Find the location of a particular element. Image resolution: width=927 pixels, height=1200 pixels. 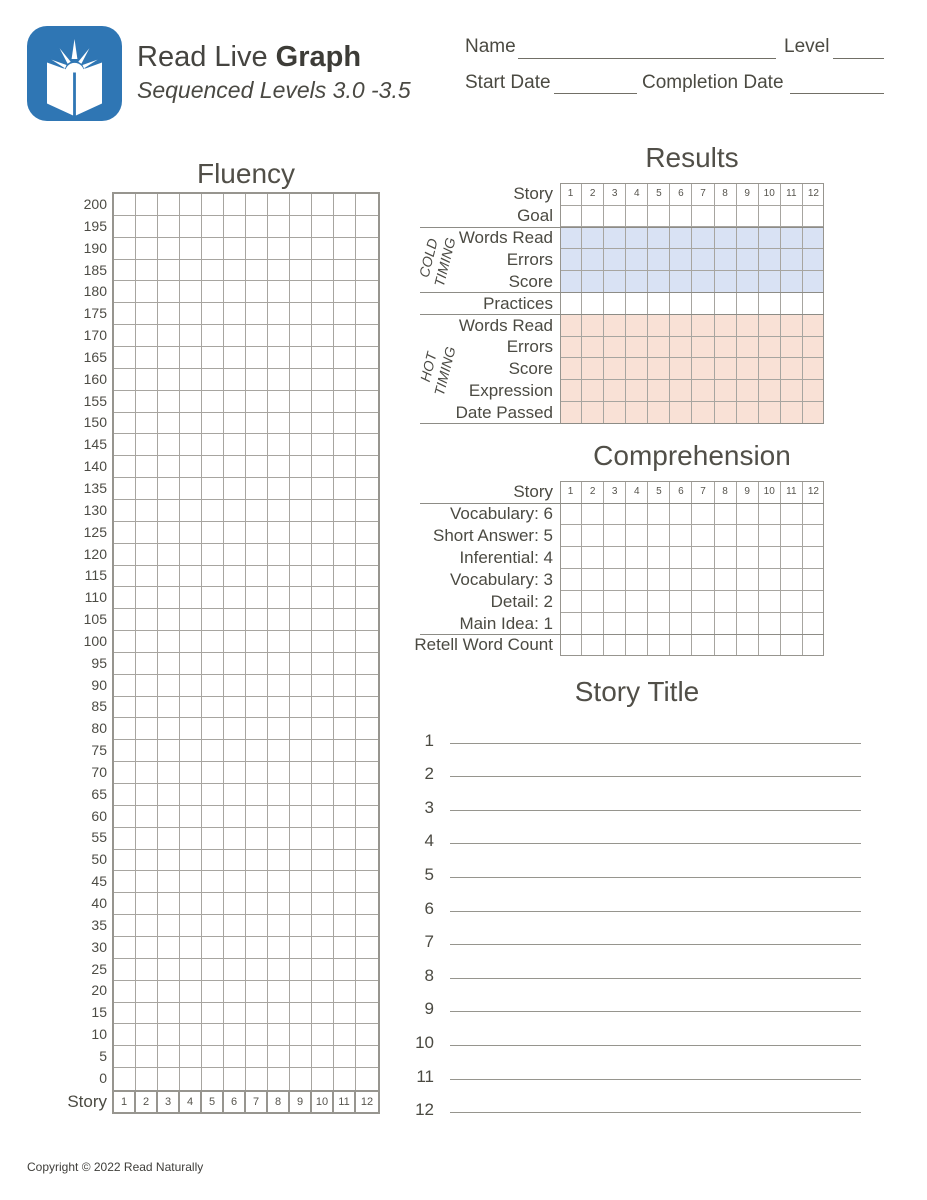

story-title-input-line is located at coordinates (655, 844).